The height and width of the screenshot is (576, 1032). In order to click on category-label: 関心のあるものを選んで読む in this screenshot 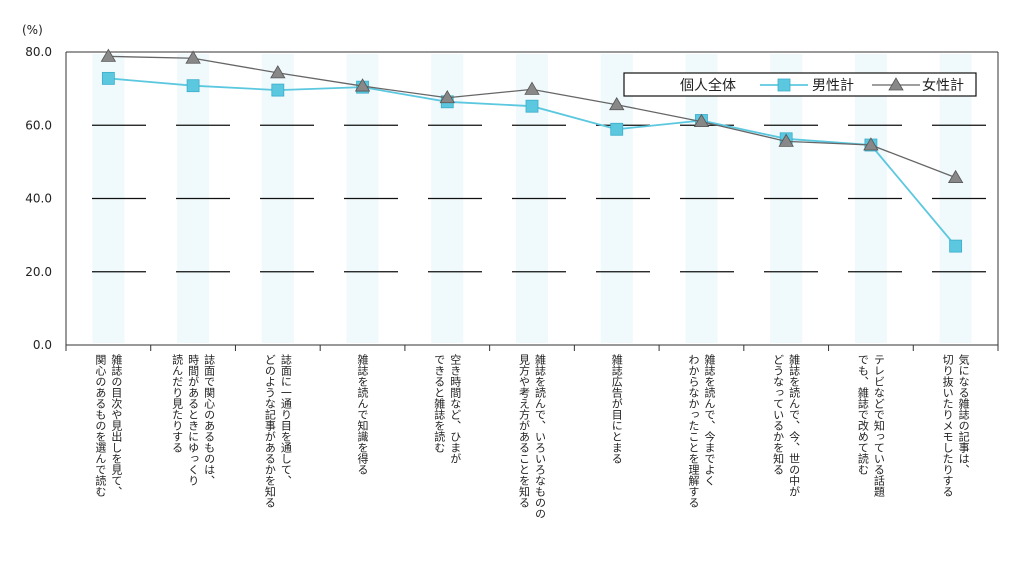, I will do `click(100, 425)`.